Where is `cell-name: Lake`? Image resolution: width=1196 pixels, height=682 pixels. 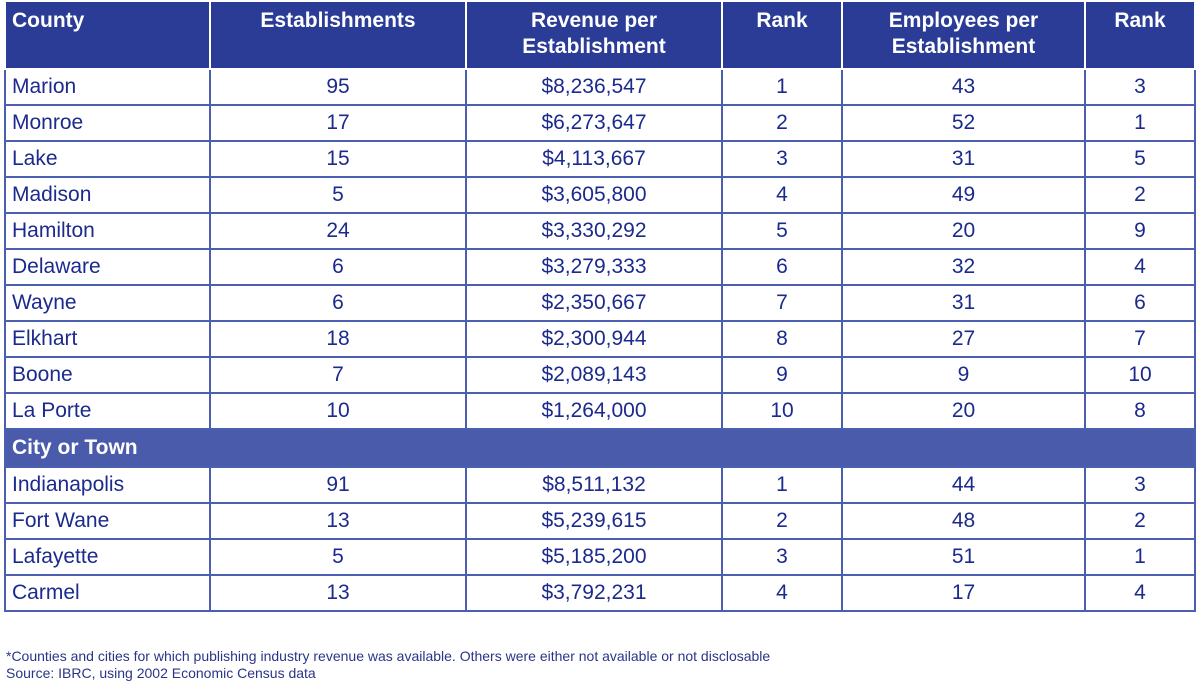
cell-name: Lake is located at coordinates (107, 159).